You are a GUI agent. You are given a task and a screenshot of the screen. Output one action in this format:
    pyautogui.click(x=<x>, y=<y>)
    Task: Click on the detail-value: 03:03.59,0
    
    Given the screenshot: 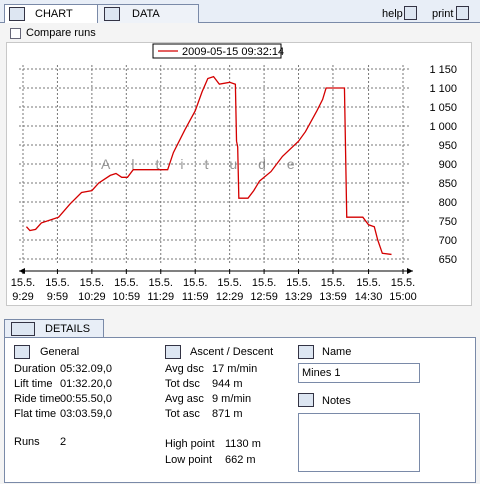 What is the action you would take?
    pyautogui.click(x=86, y=414)
    